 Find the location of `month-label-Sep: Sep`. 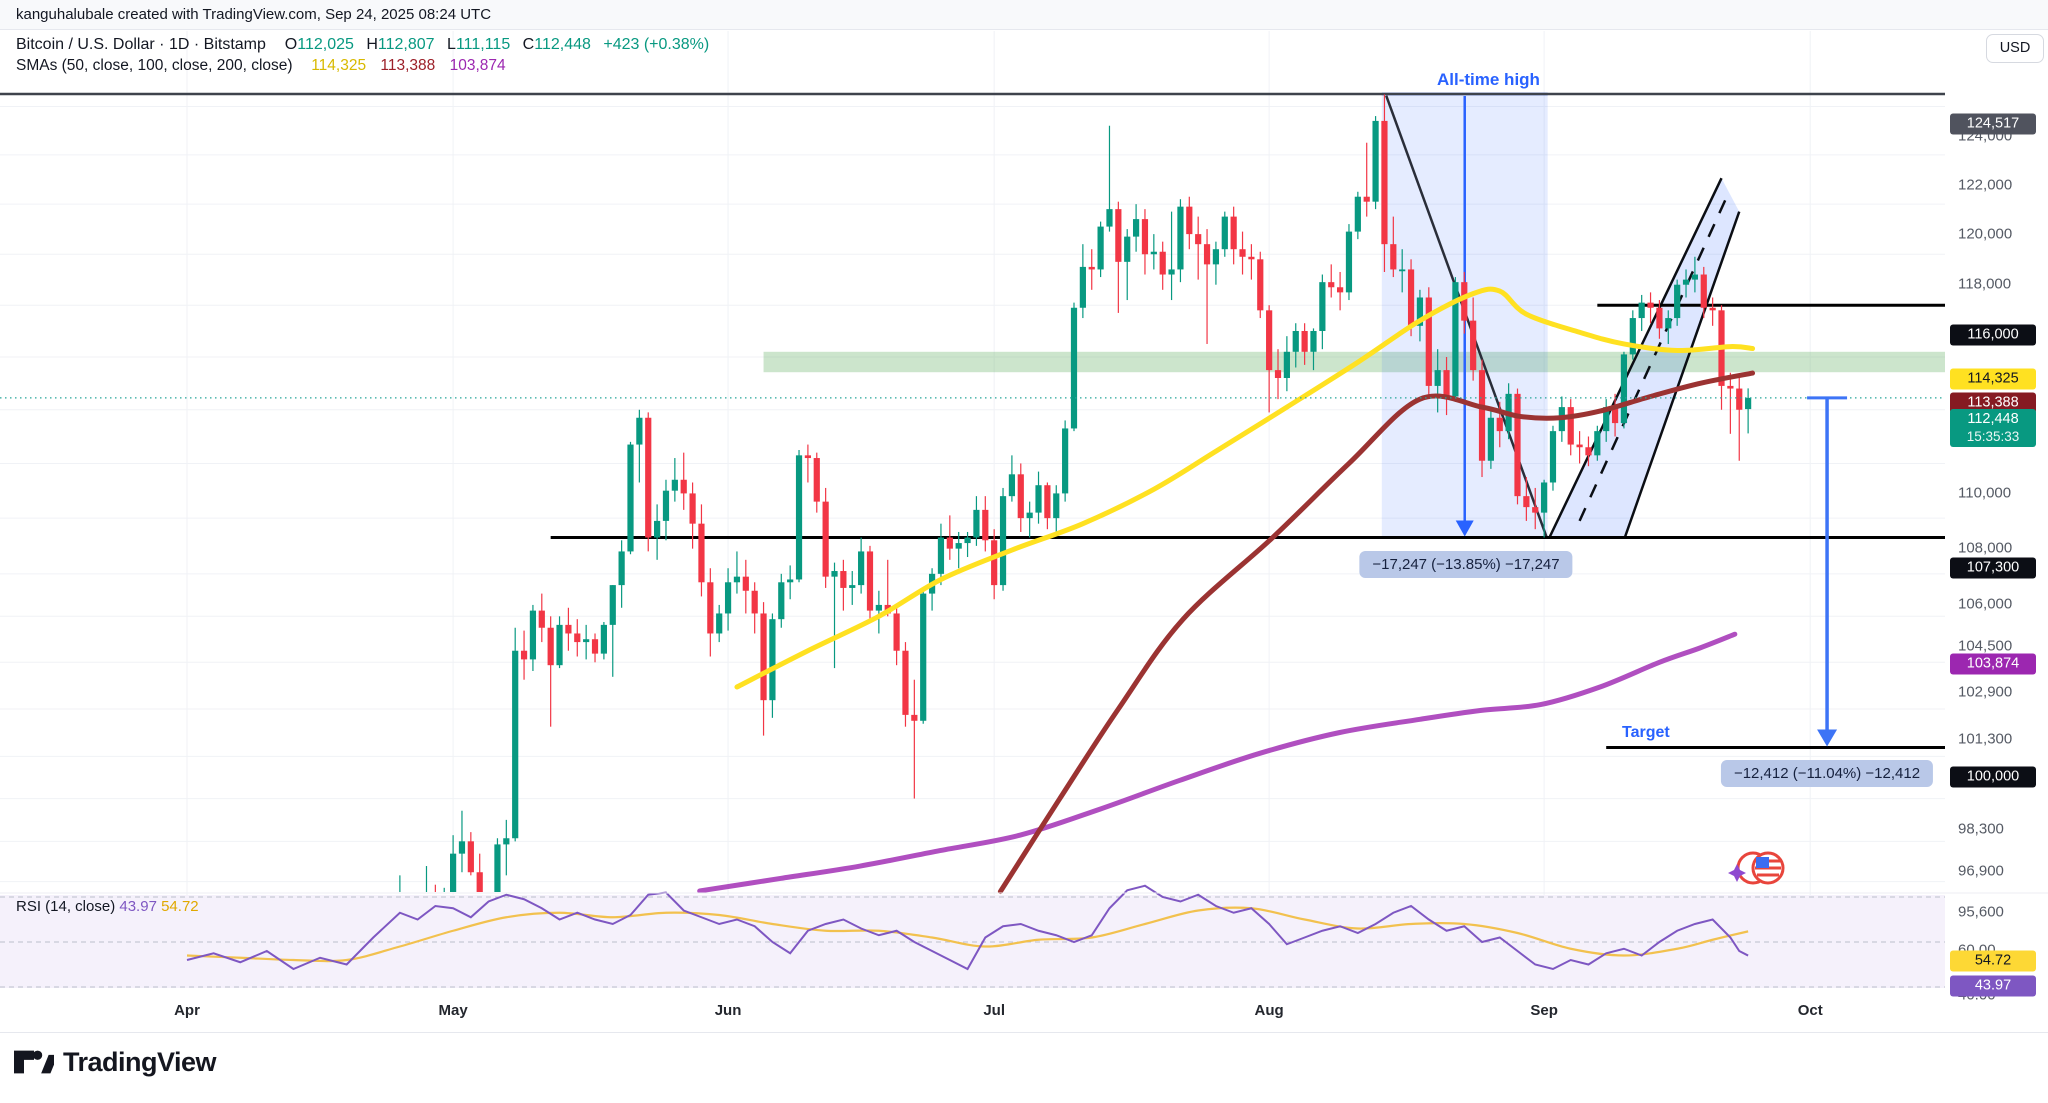

month-label-Sep: Sep is located at coordinates (1544, 1010).